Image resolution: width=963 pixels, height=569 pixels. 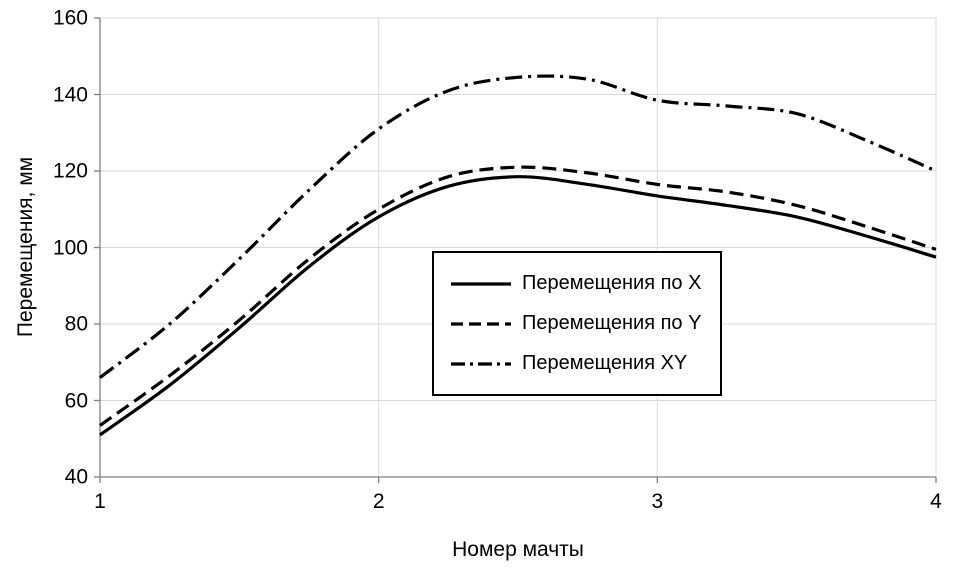 I want to click on y-tick-label: 120, so click(x=70, y=171).